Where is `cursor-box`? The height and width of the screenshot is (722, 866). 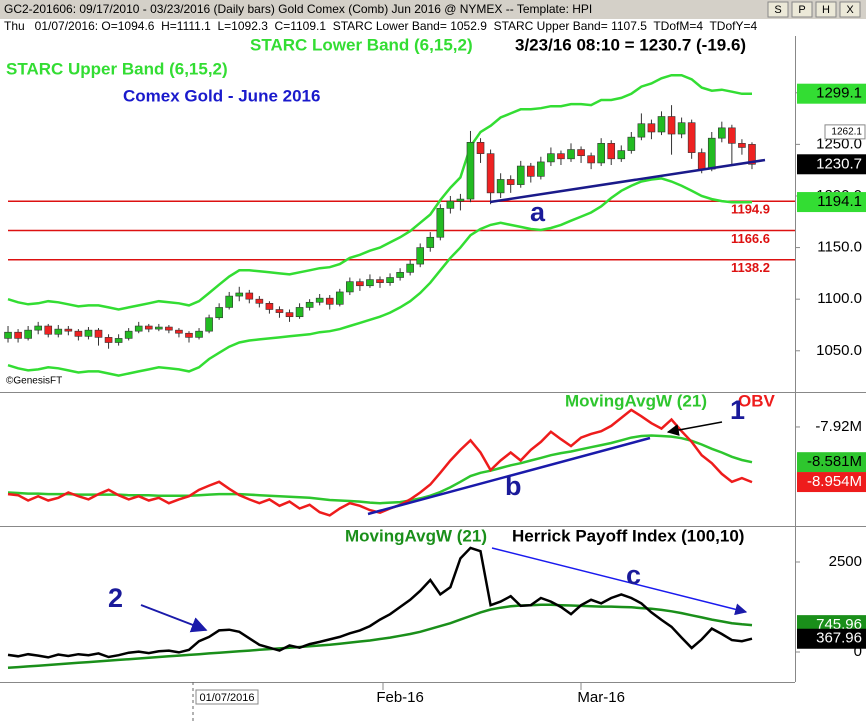 cursor-box is located at coordinates (227, 697).